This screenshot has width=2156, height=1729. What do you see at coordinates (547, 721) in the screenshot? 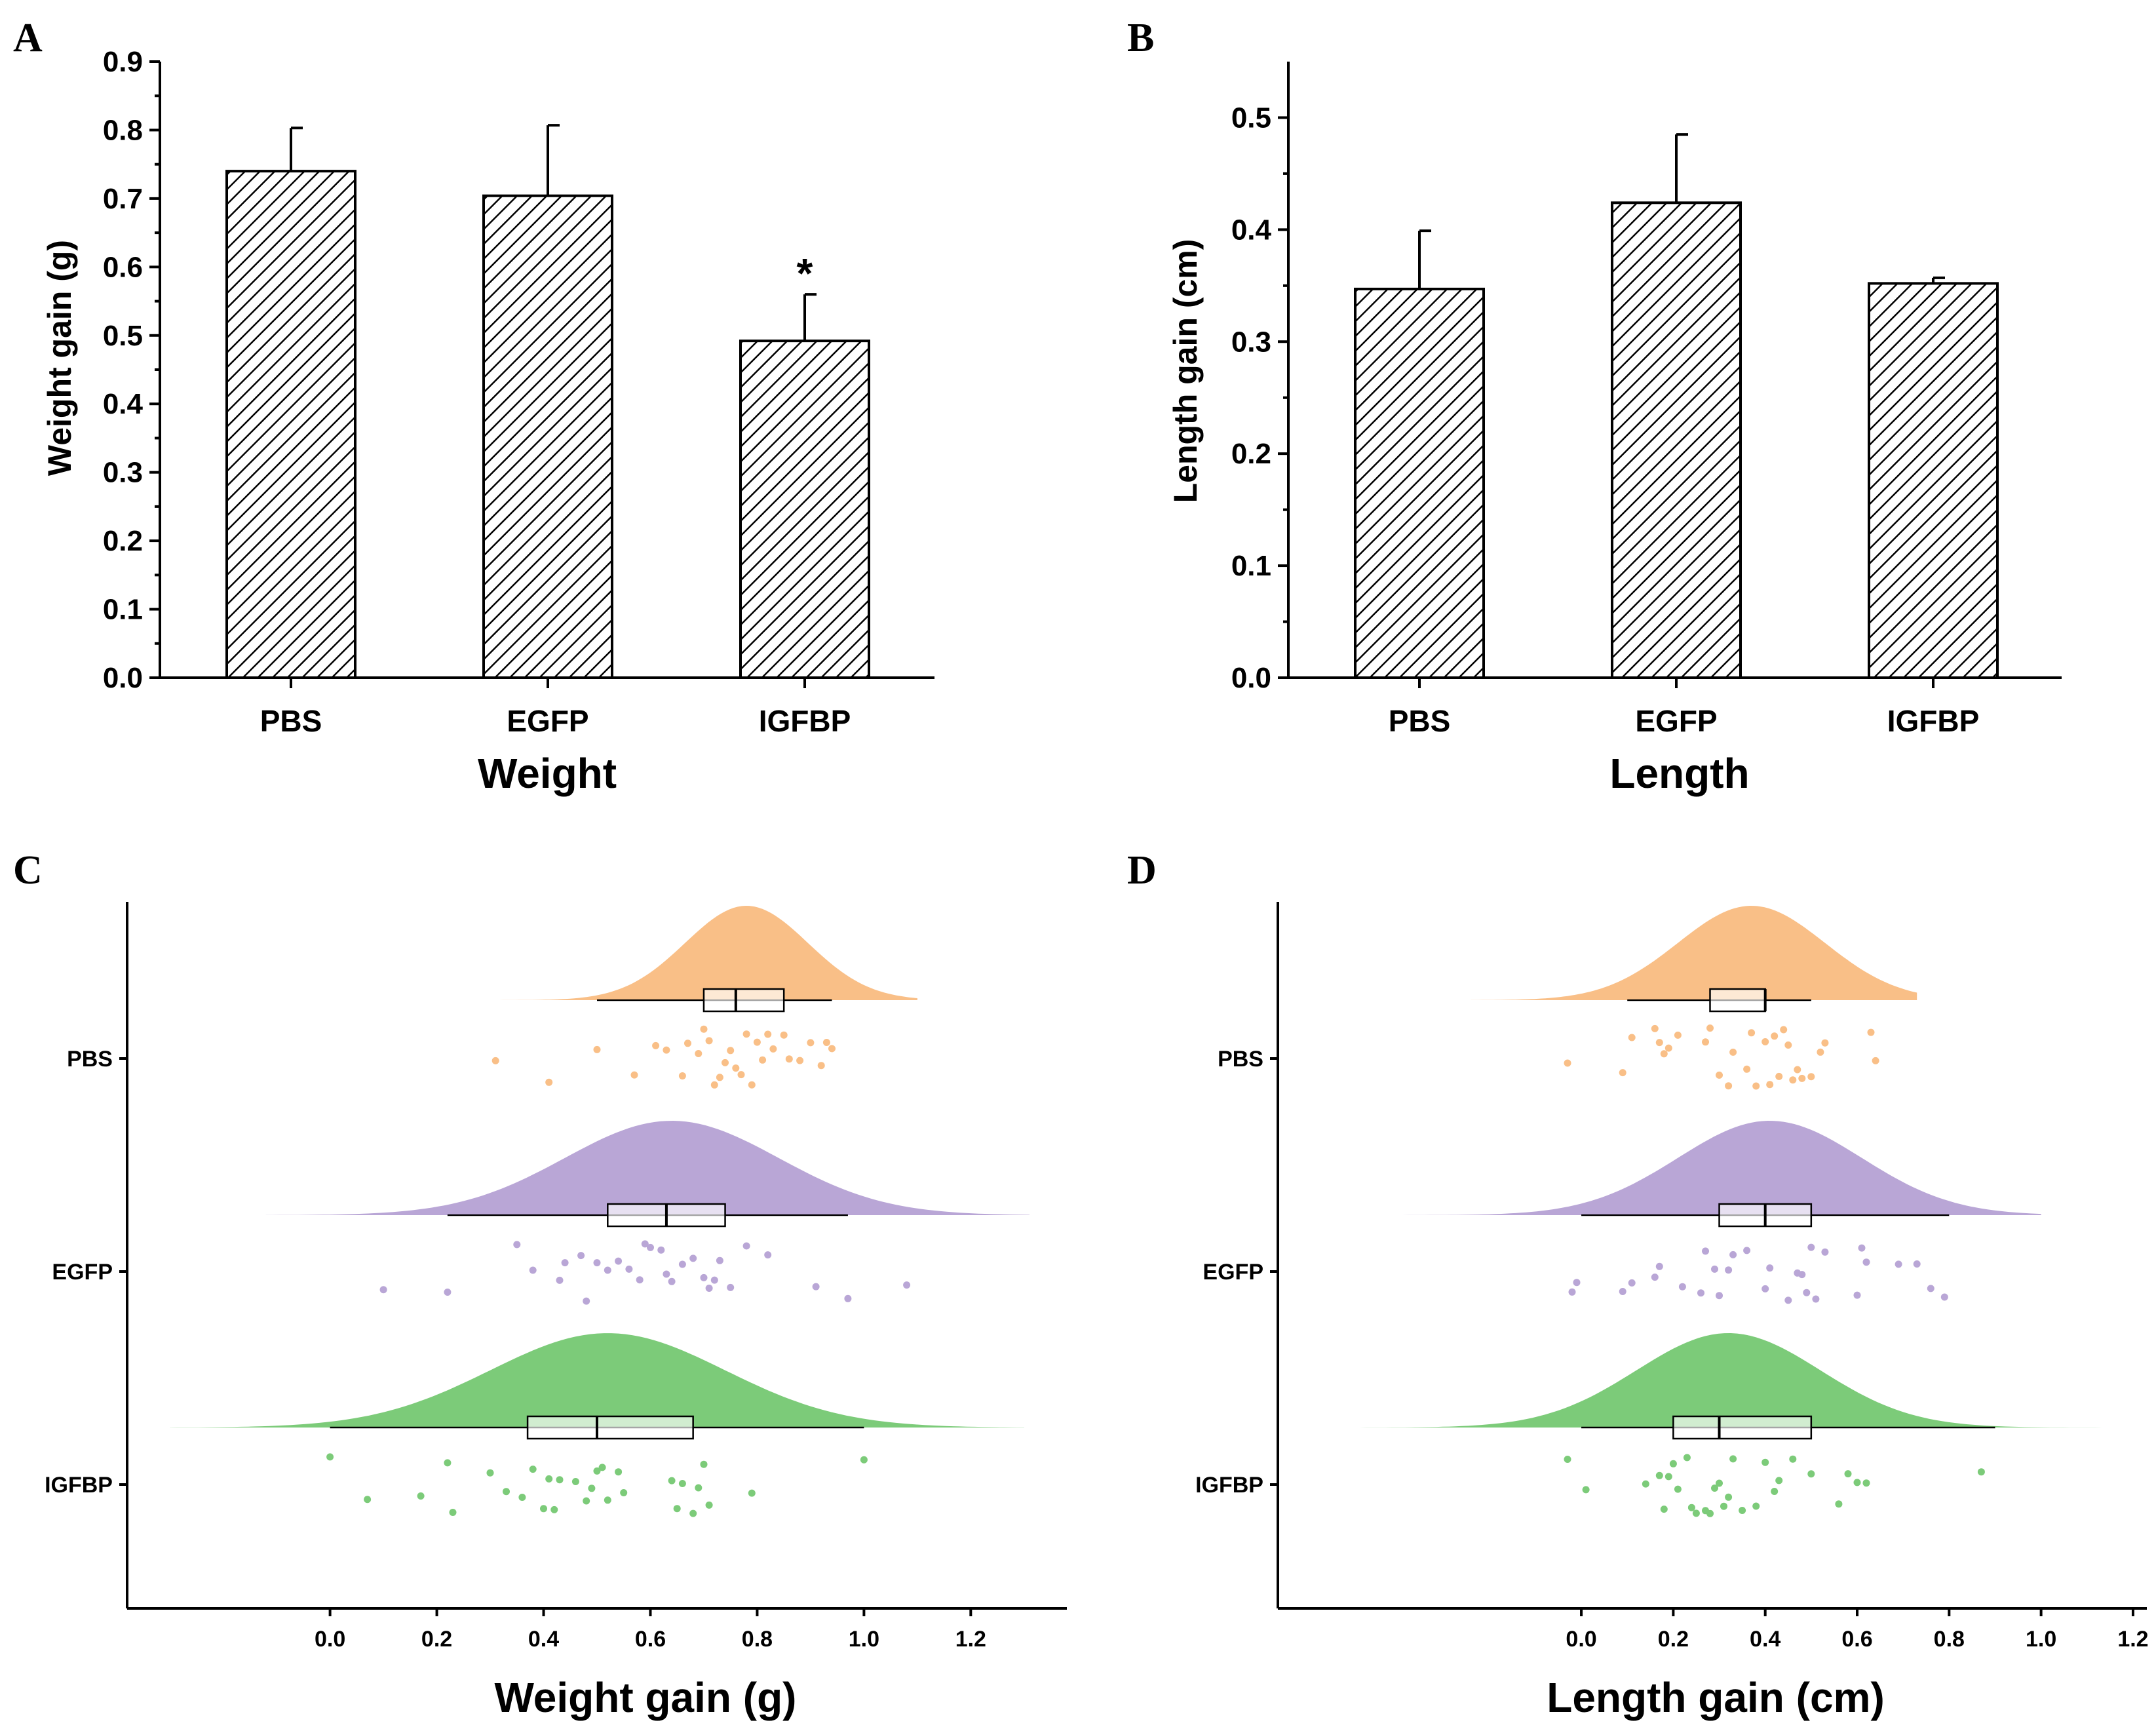
I see `category-label: EGFP` at bounding box center [547, 721].